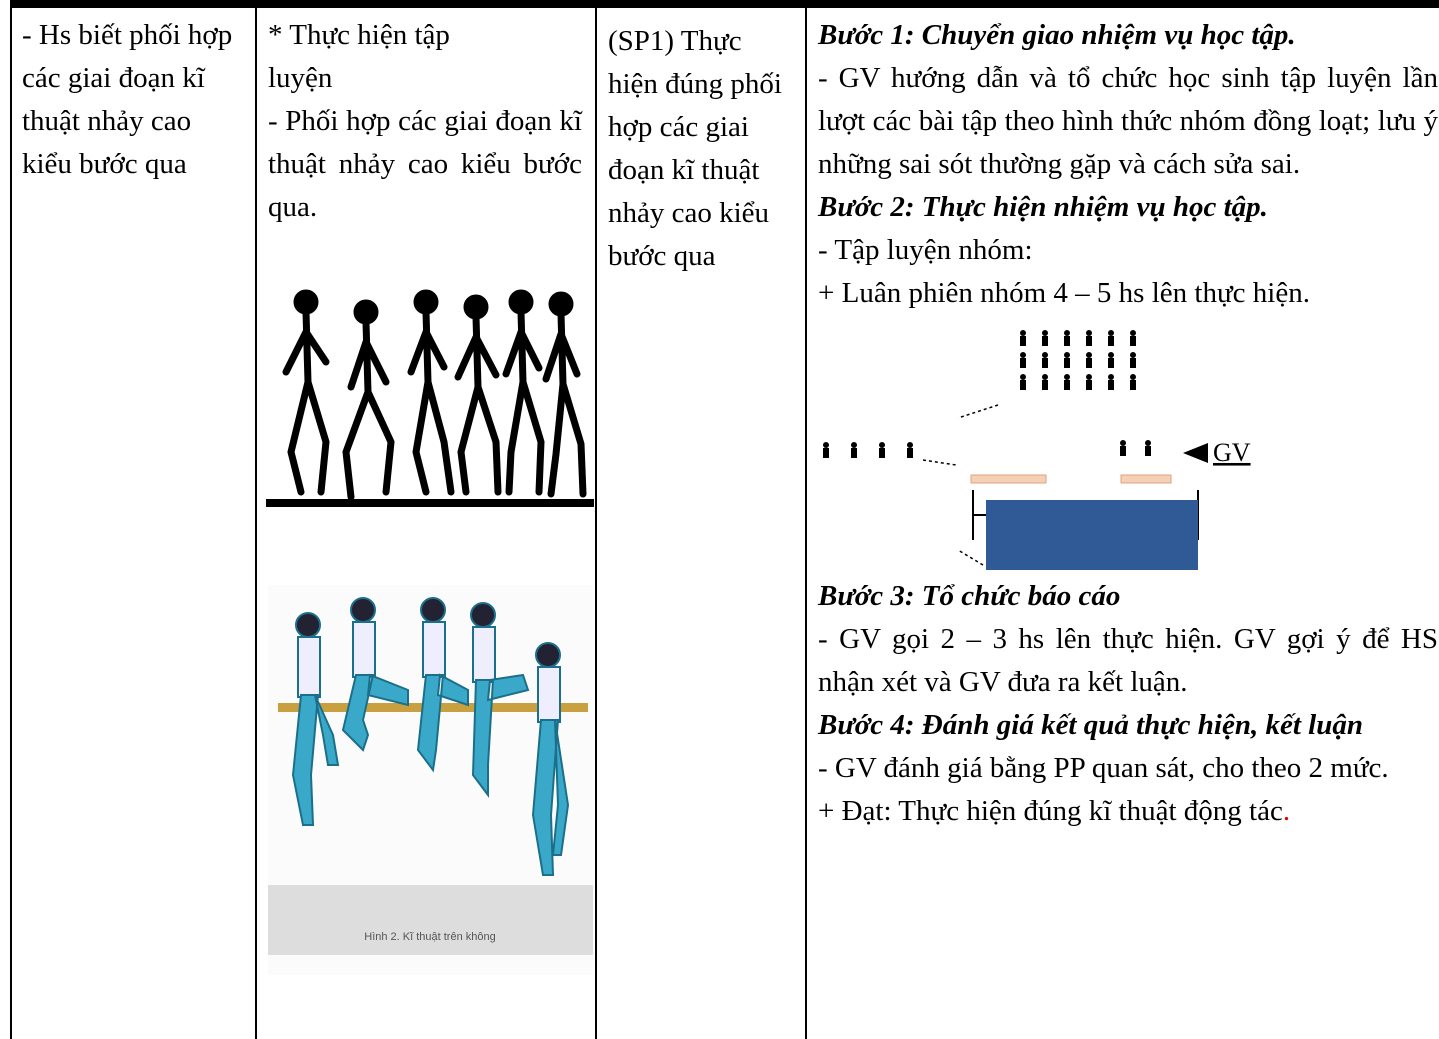 Image resolution: width=1439 pixels, height=1039 pixels. I want to click on step-item: + Đạt: Thực hiện đúng kĩ thuật động tác., so click(1054, 811).